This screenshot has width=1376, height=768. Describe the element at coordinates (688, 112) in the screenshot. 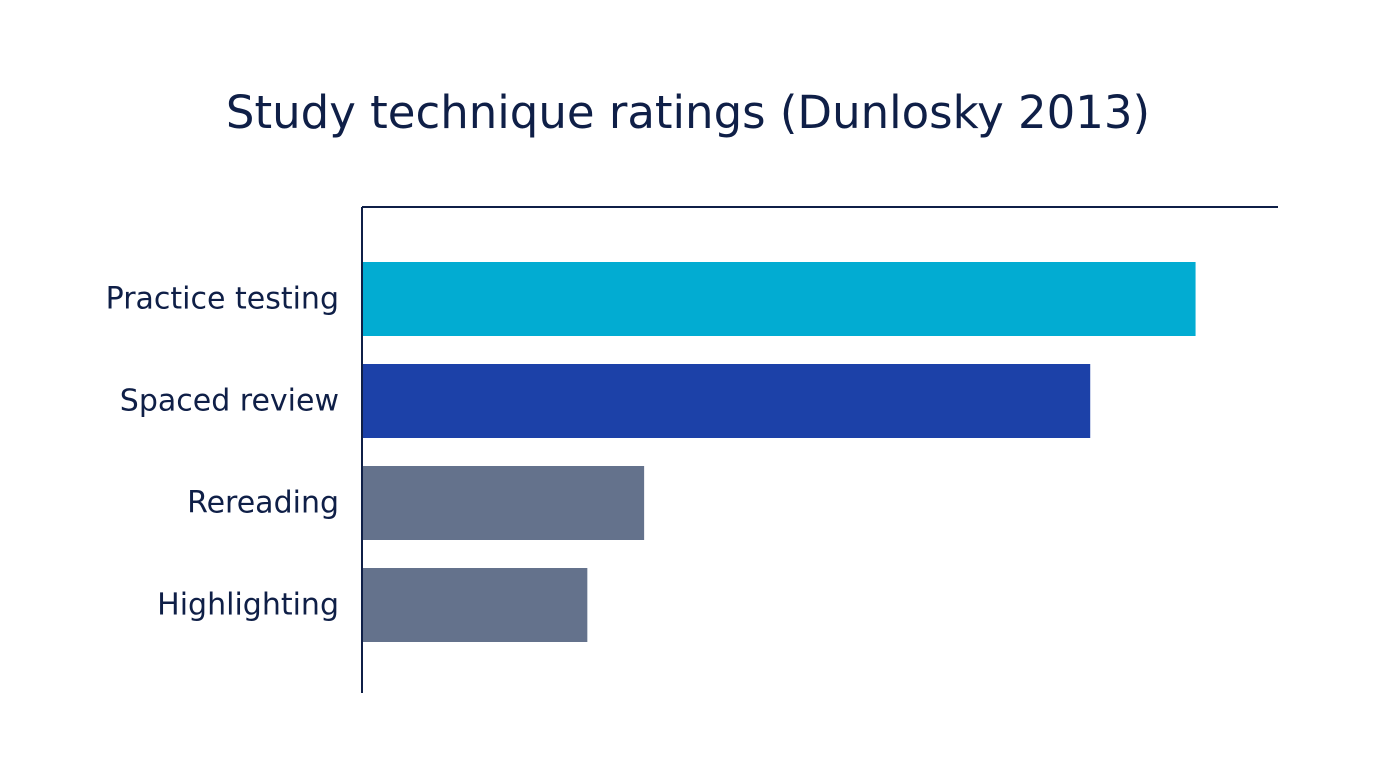

I see `chart-title: Study technique ratings (Dunlosky 2013)` at that location.